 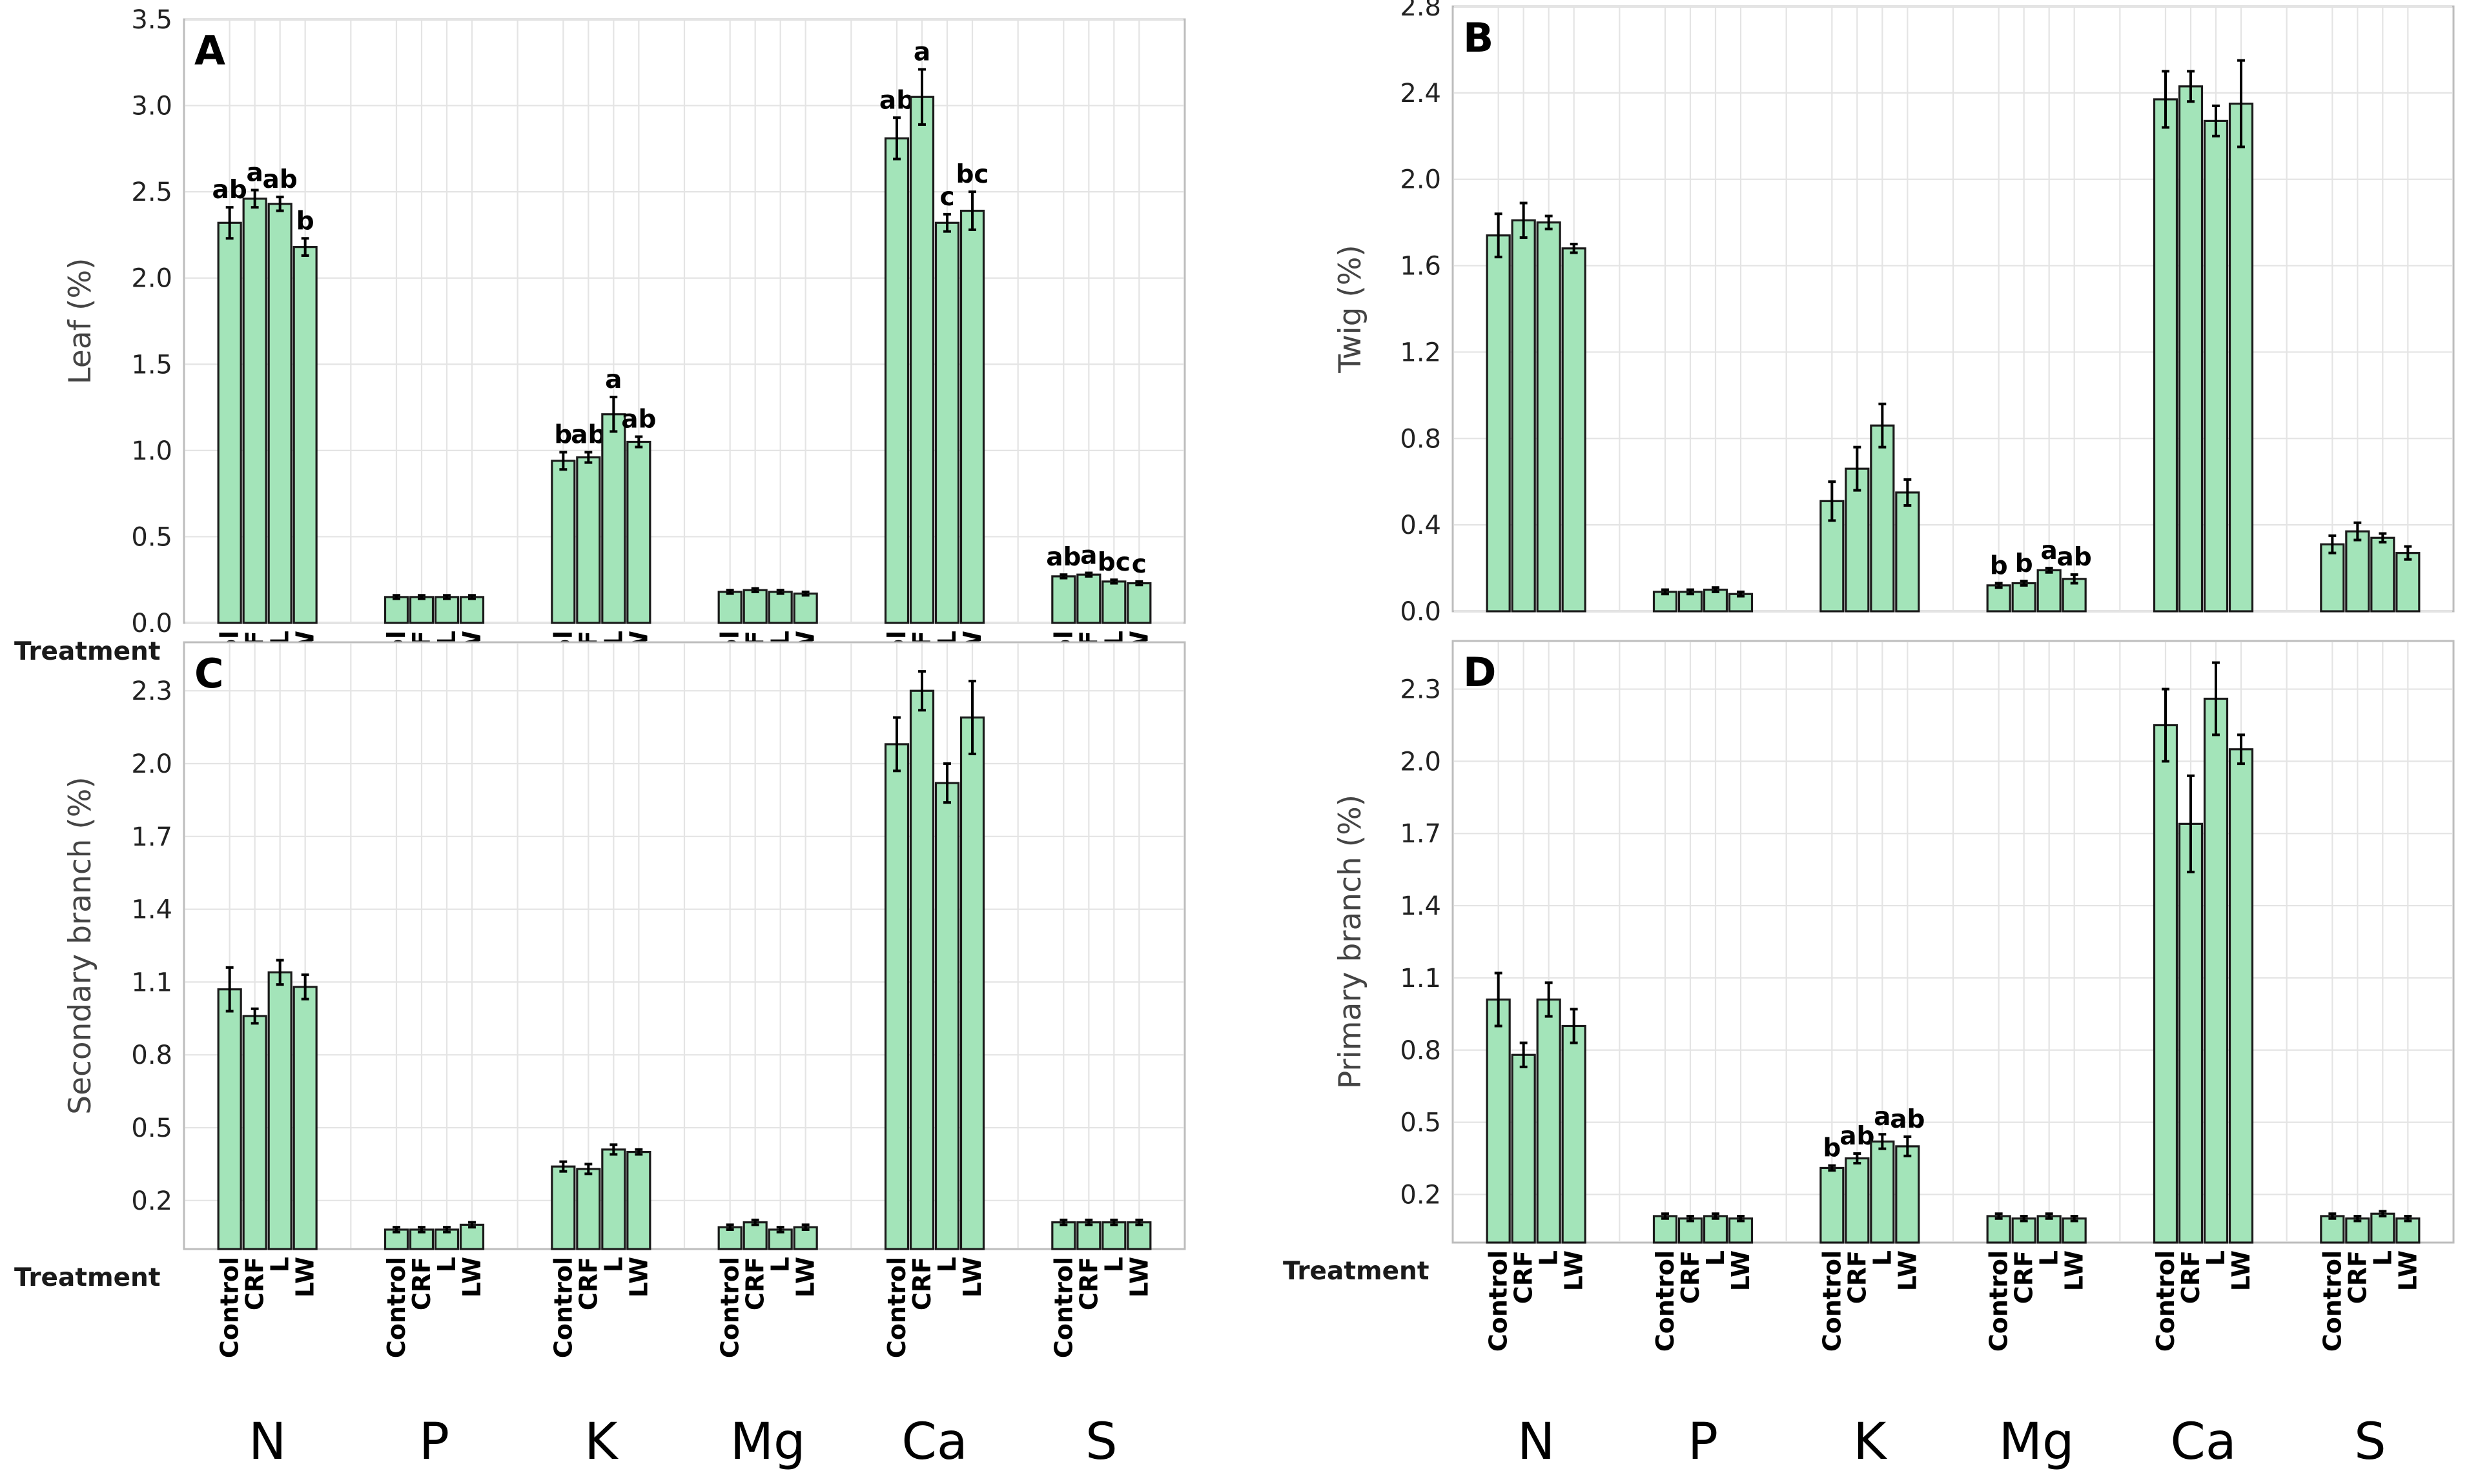 What do you see at coordinates (151, 192) in the screenshot?
I see `y-tick-label: 2.5` at bounding box center [151, 192].